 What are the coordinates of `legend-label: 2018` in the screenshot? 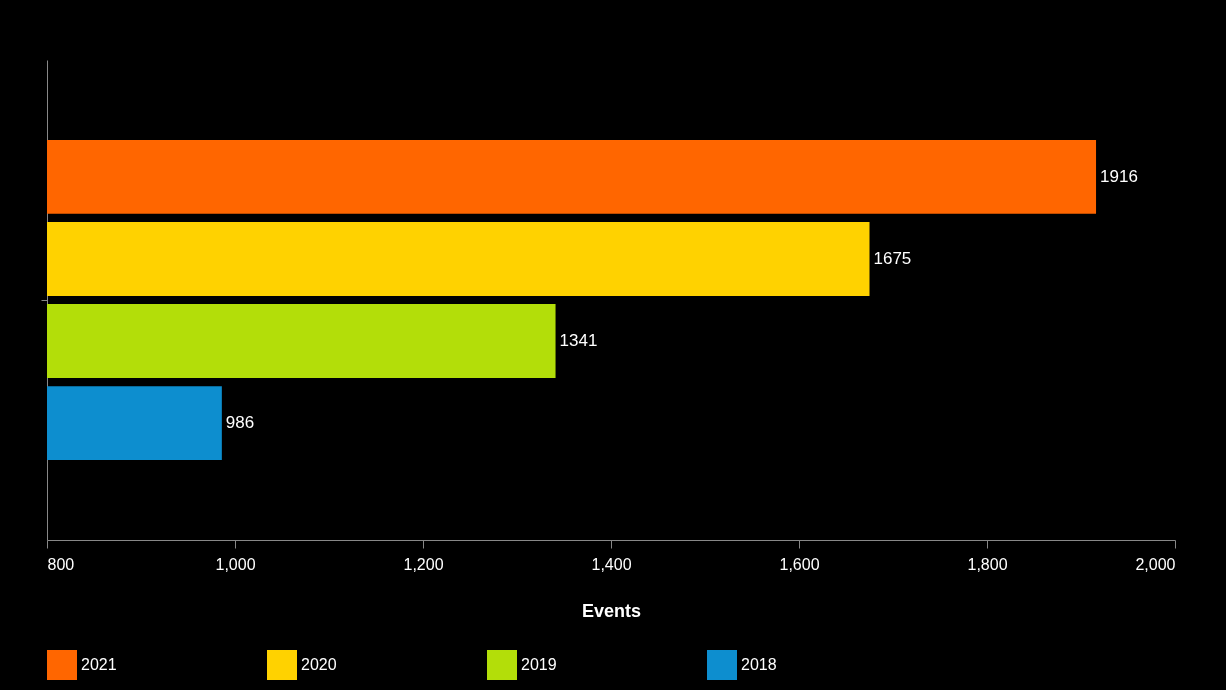 It's located at (759, 664).